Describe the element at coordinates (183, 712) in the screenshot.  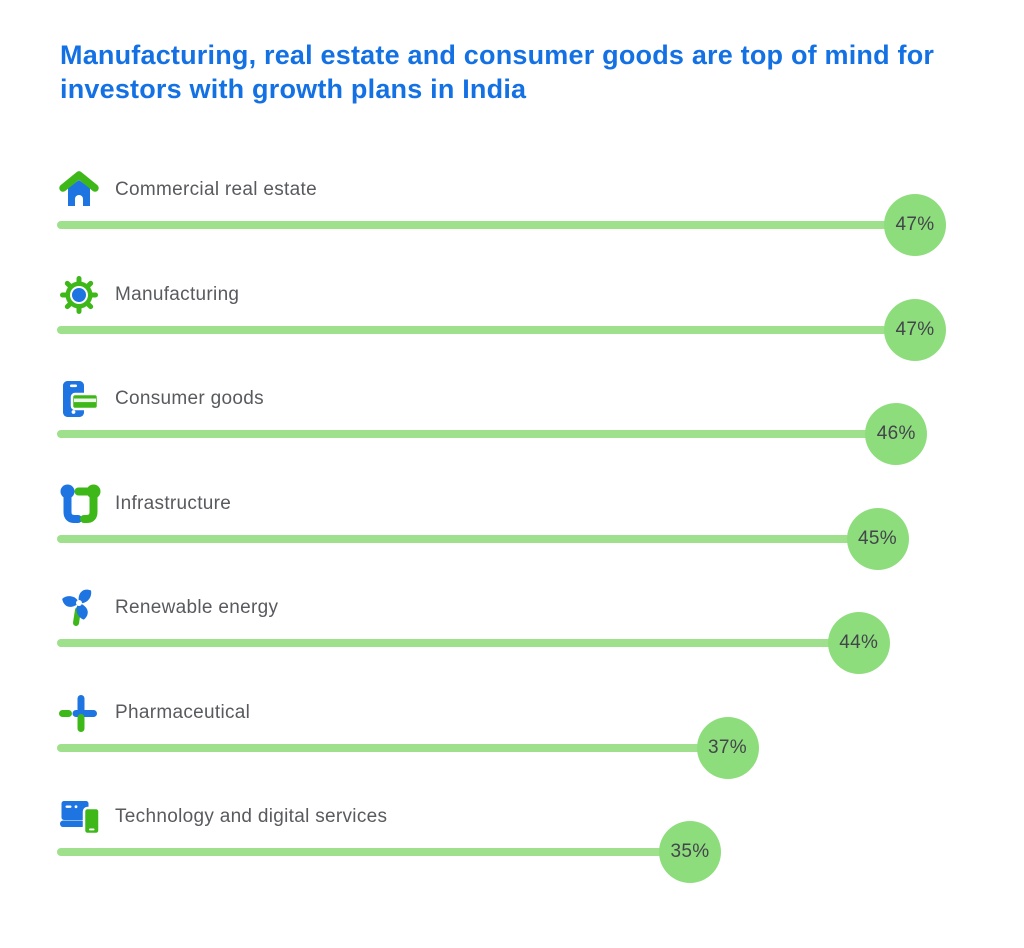
I see `row-label: Pharmaceutical` at that location.